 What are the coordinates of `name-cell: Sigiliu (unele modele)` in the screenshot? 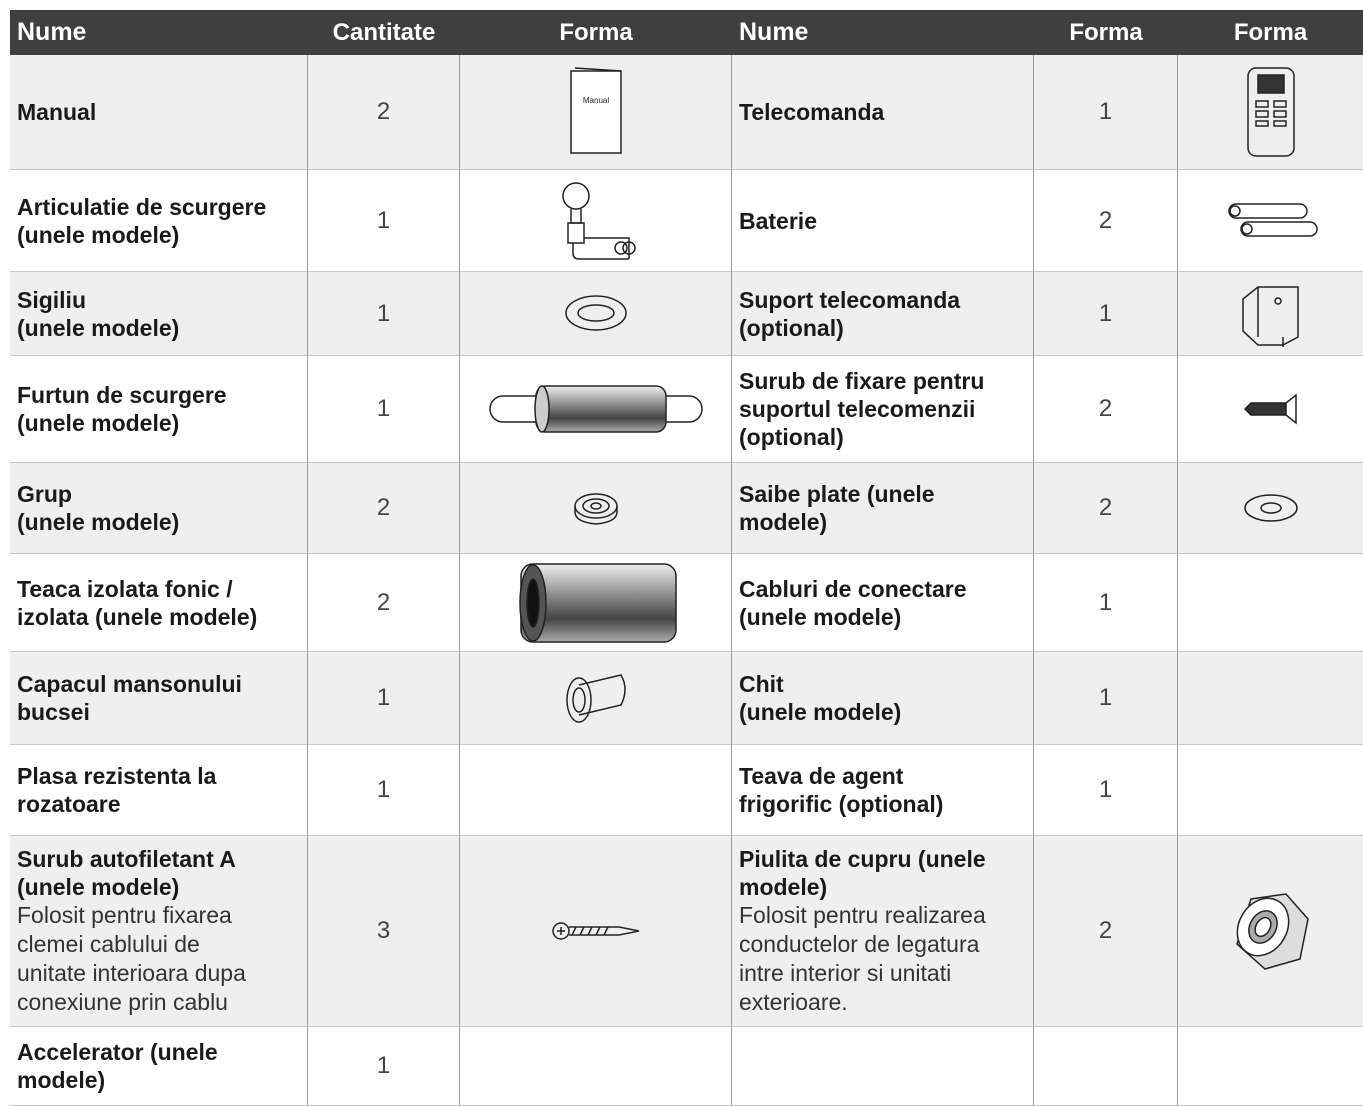 It's located at (159, 314).